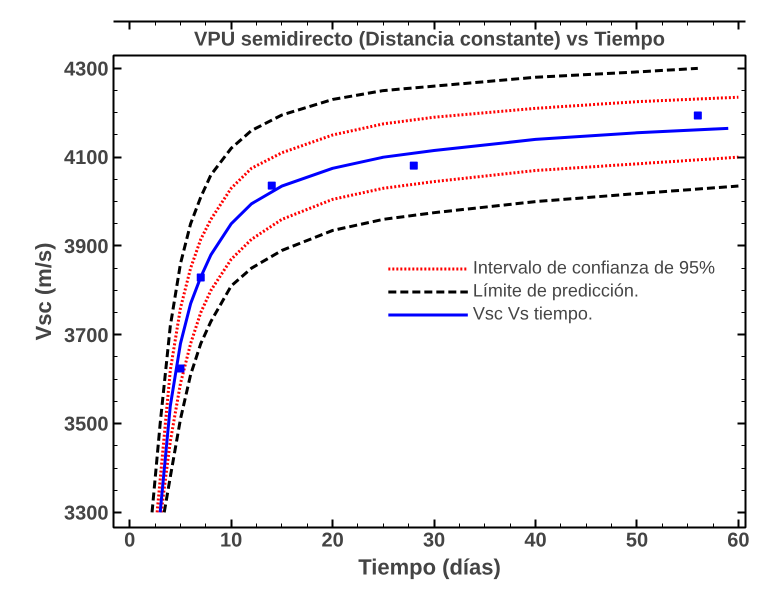  I want to click on x-axis-title: Tiempo (días), so click(429, 567).